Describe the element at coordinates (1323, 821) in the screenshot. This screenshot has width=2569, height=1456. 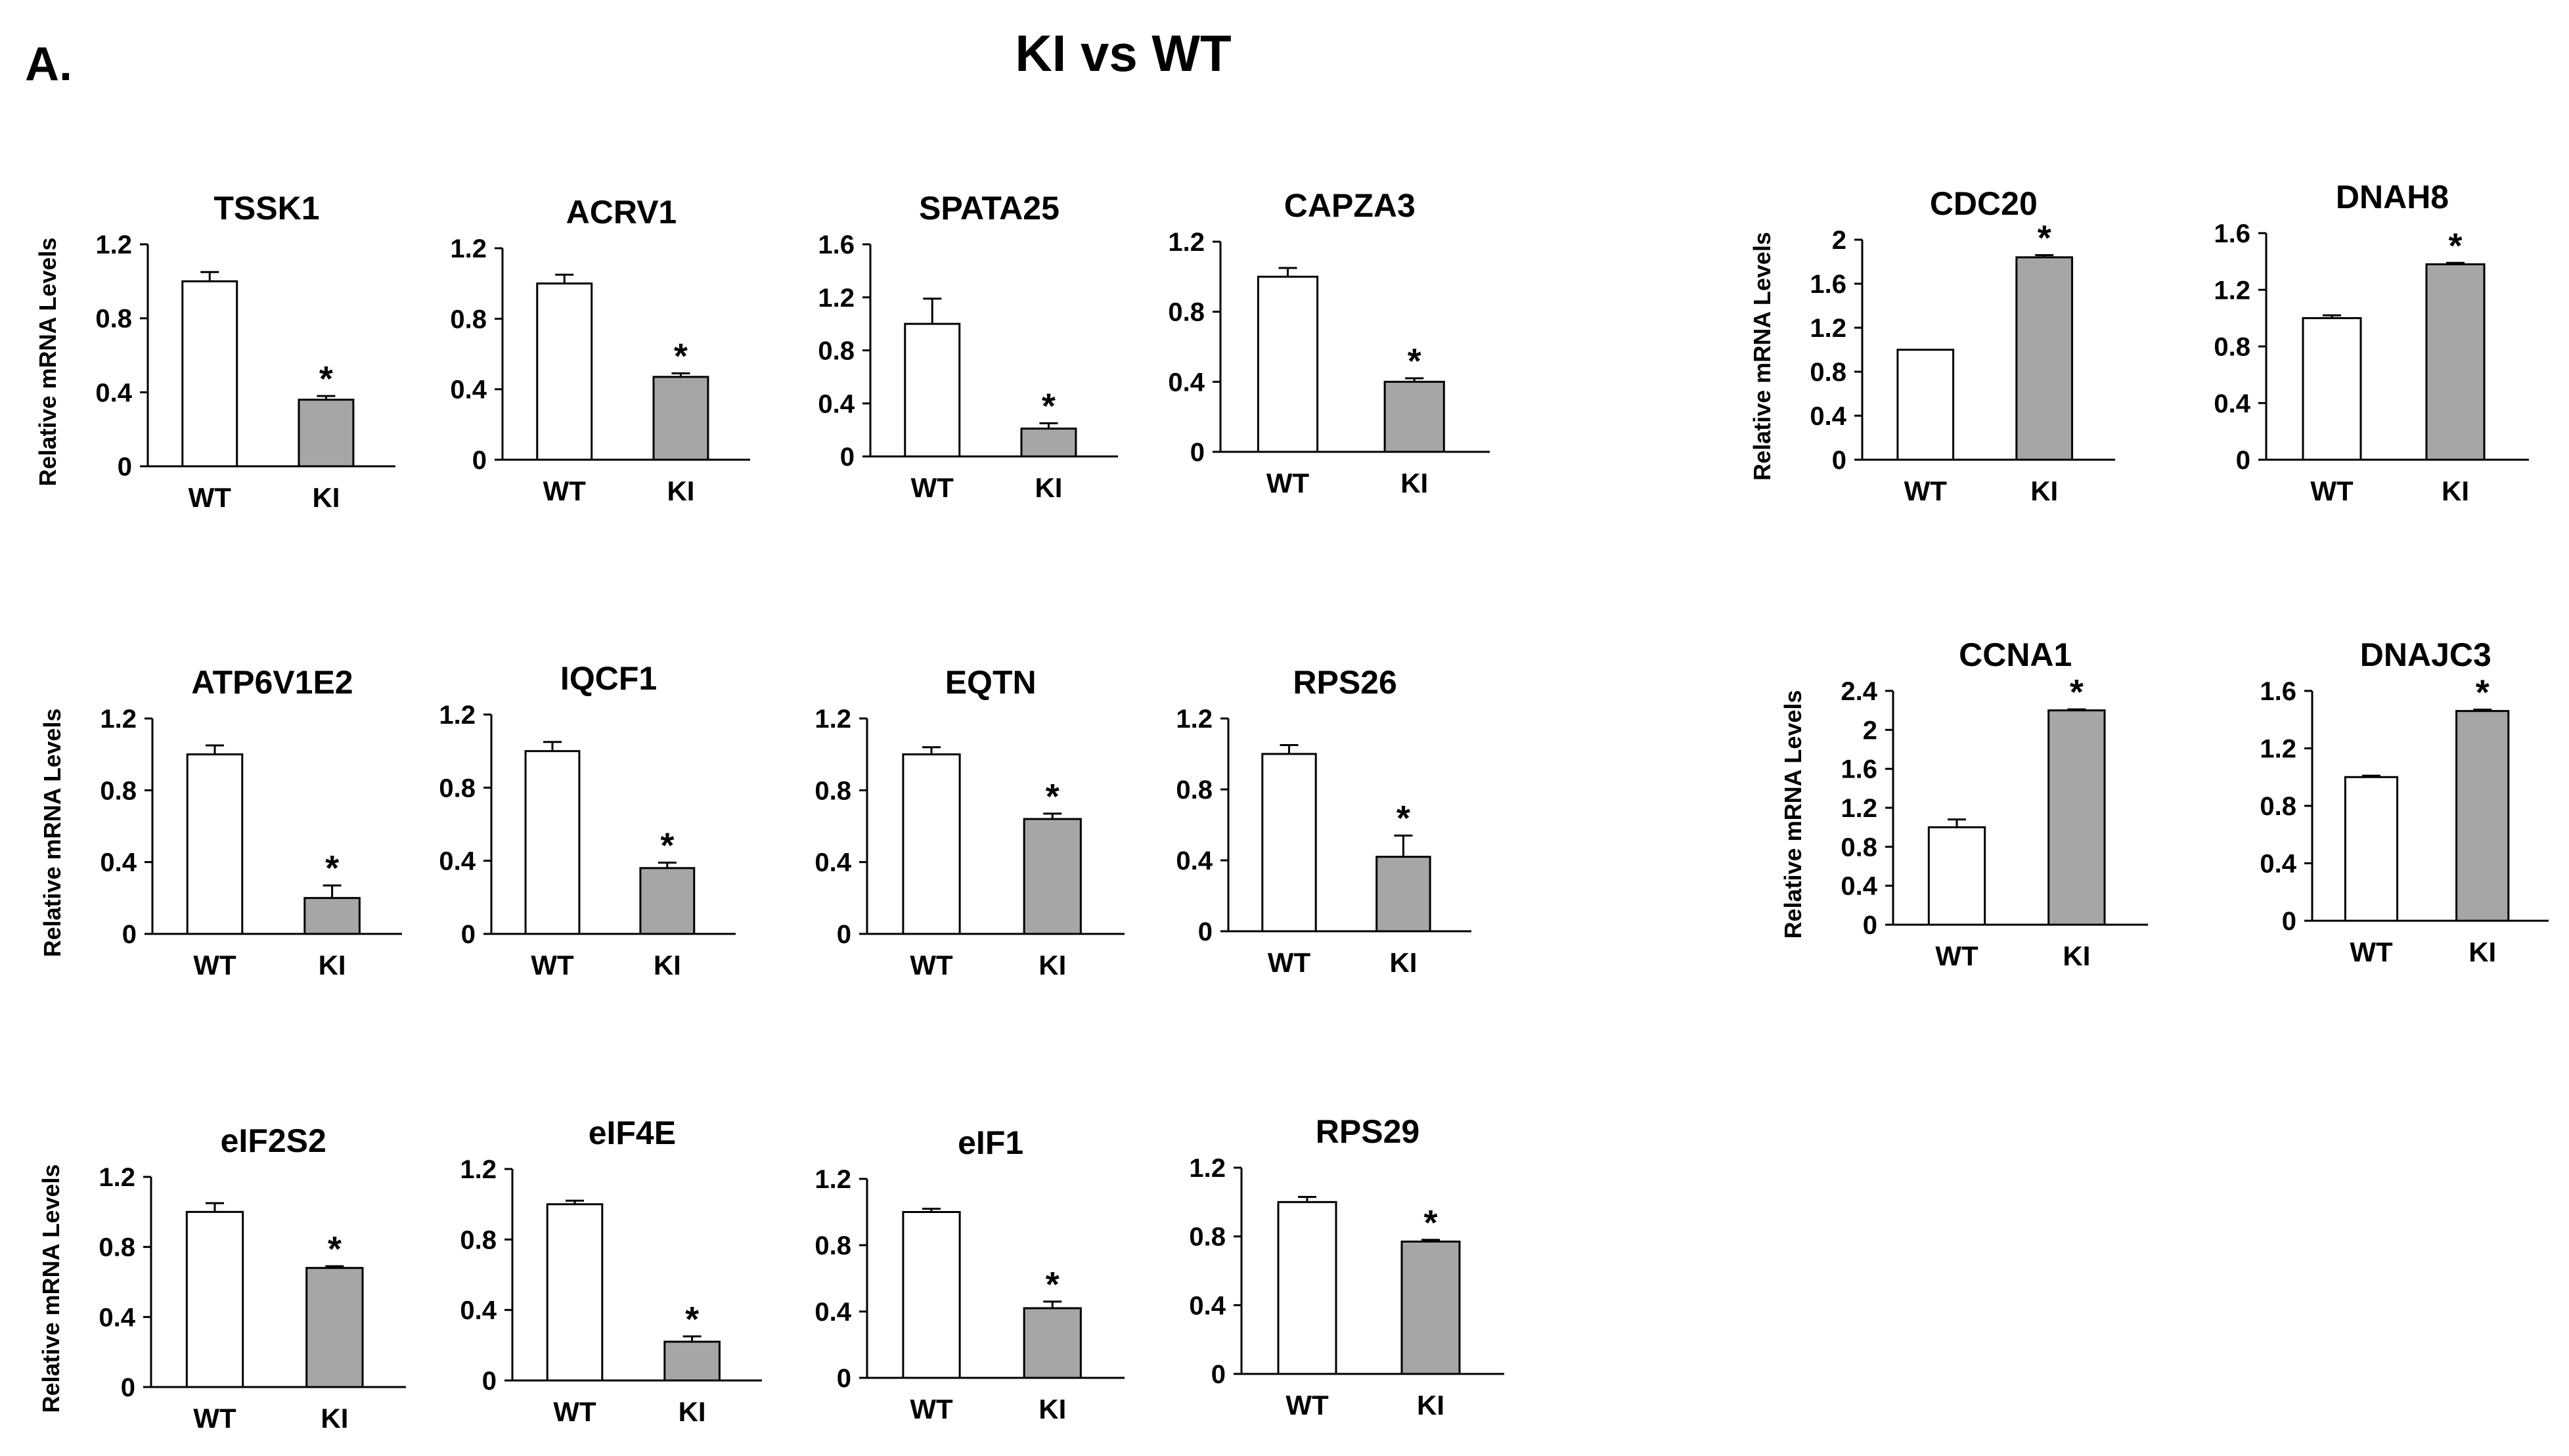
I see `chart-rps26: RPS26 0 0.4 0.8 1.2 WT * KI` at that location.